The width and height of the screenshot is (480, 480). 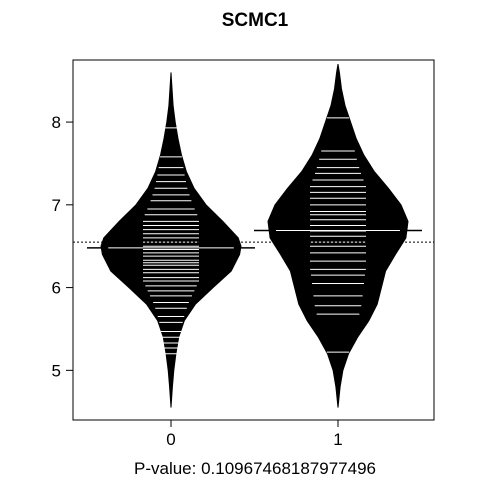 I want to click on x-tick-label: 1, so click(x=337, y=439).